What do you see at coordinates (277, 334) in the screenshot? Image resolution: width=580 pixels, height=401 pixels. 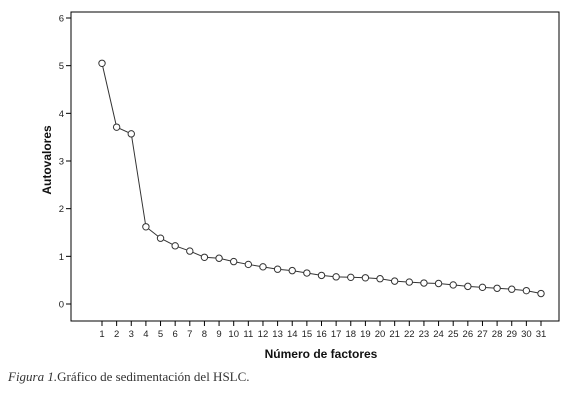 I see `x-tick-label: 13` at bounding box center [277, 334].